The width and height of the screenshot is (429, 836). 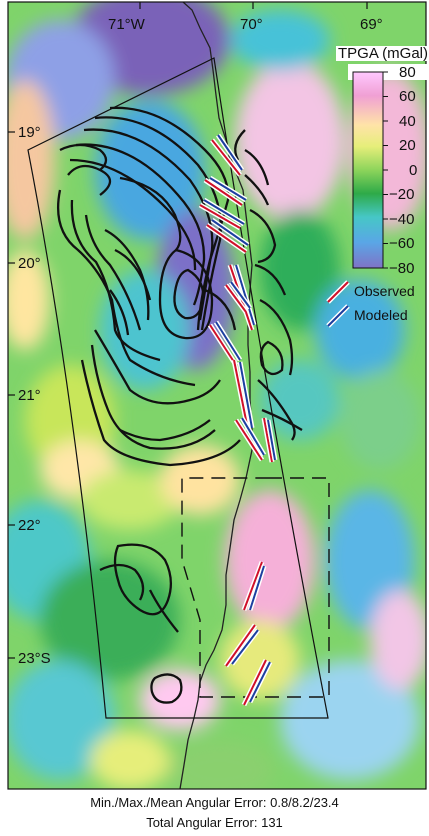 What do you see at coordinates (407, 145) in the screenshot?
I see `colorbar-tick: 20` at bounding box center [407, 145].